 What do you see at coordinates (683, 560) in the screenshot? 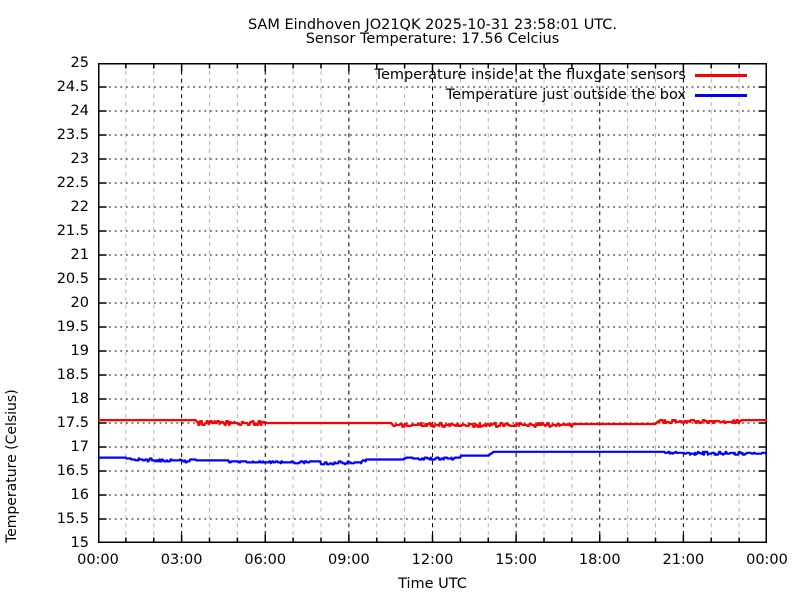
I see `x-tick-label-7: 21:00` at bounding box center [683, 560].